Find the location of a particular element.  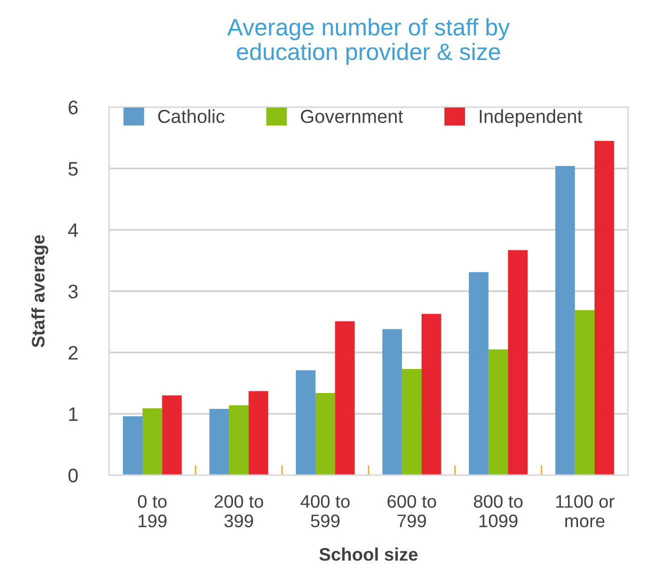

y-tick-label: 4 is located at coordinates (73, 230).